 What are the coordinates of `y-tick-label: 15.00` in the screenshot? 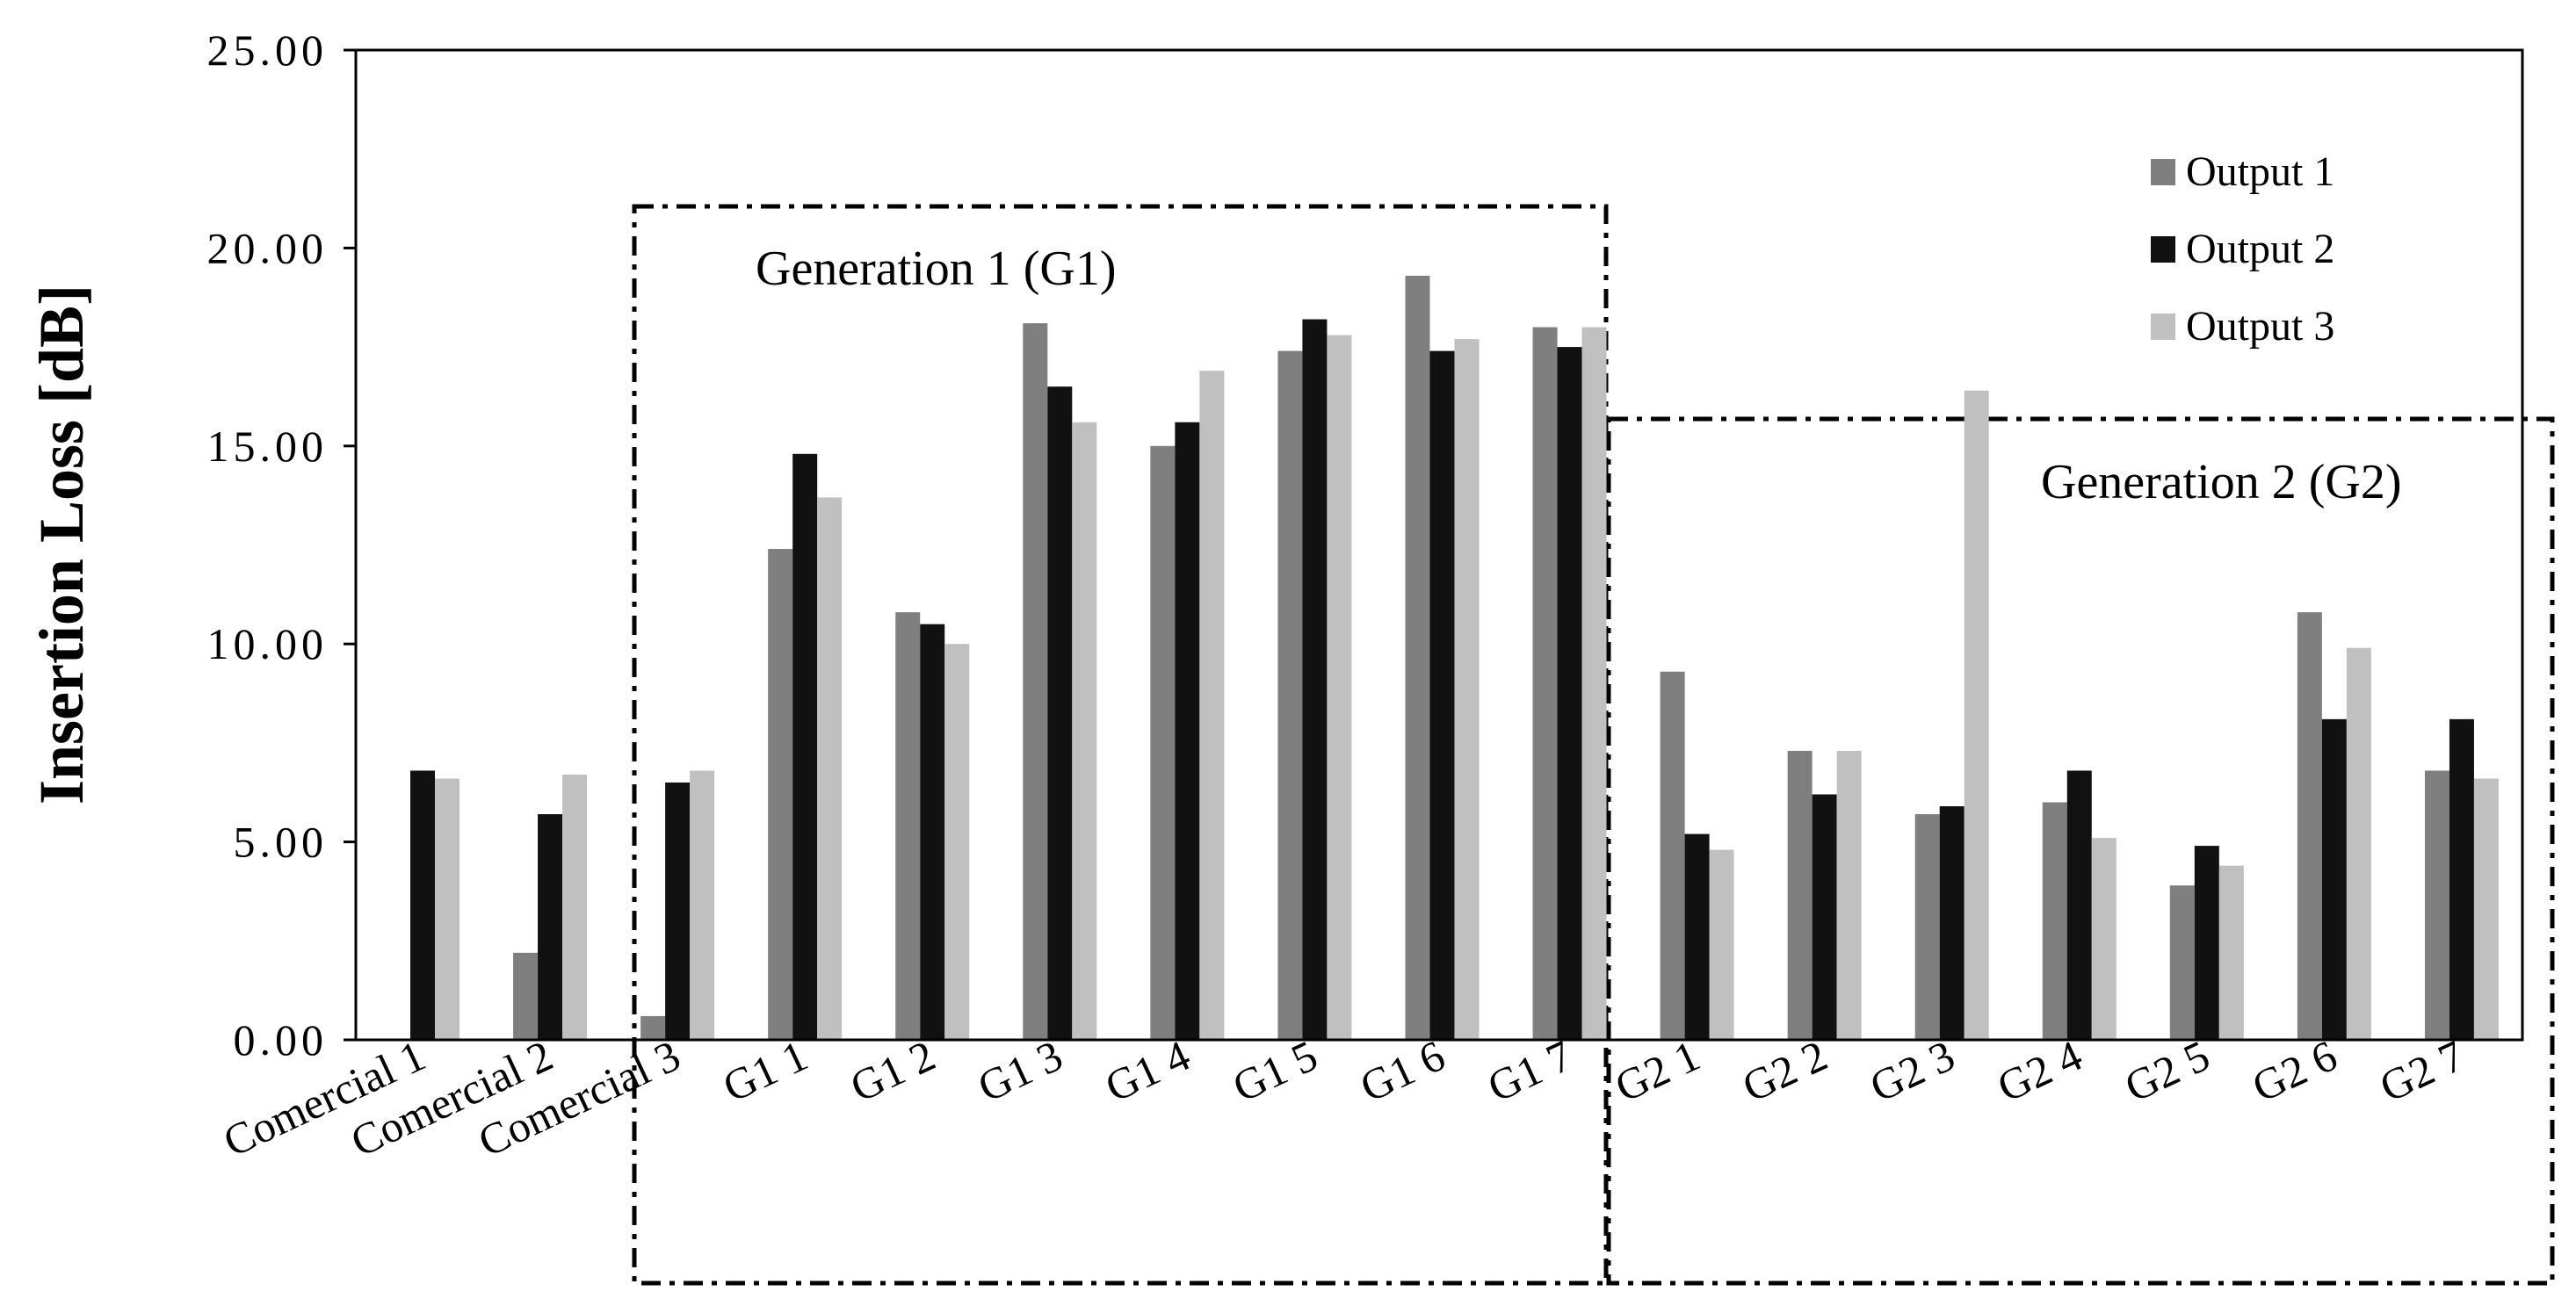 It's located at (268, 446).